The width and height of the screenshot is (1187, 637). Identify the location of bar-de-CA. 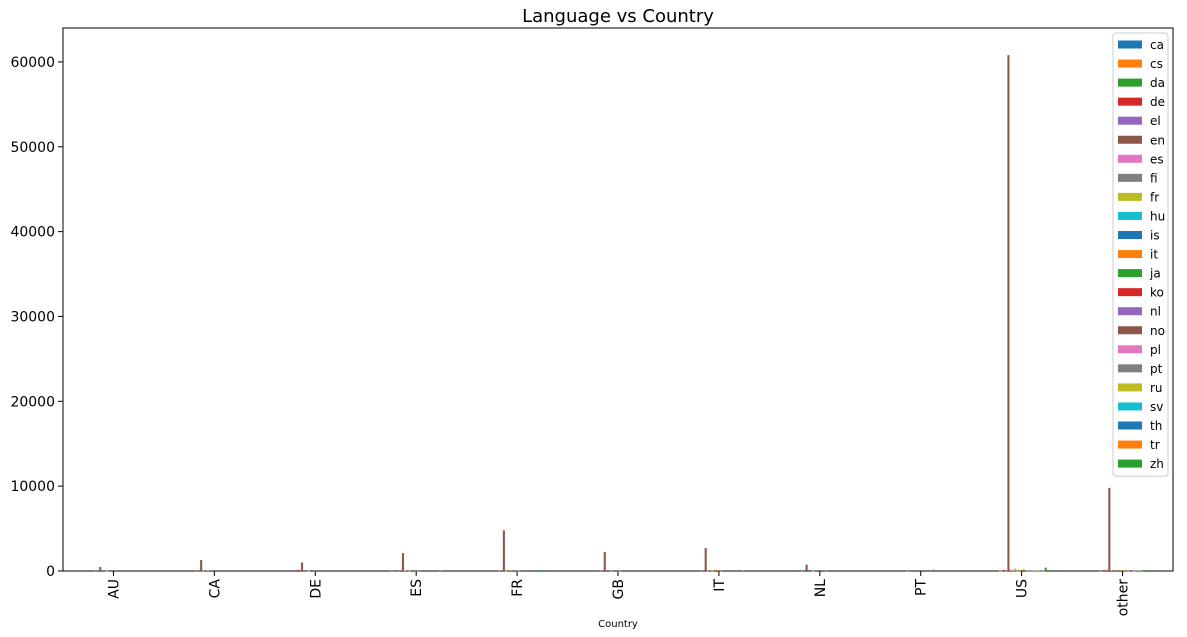
(196, 571).